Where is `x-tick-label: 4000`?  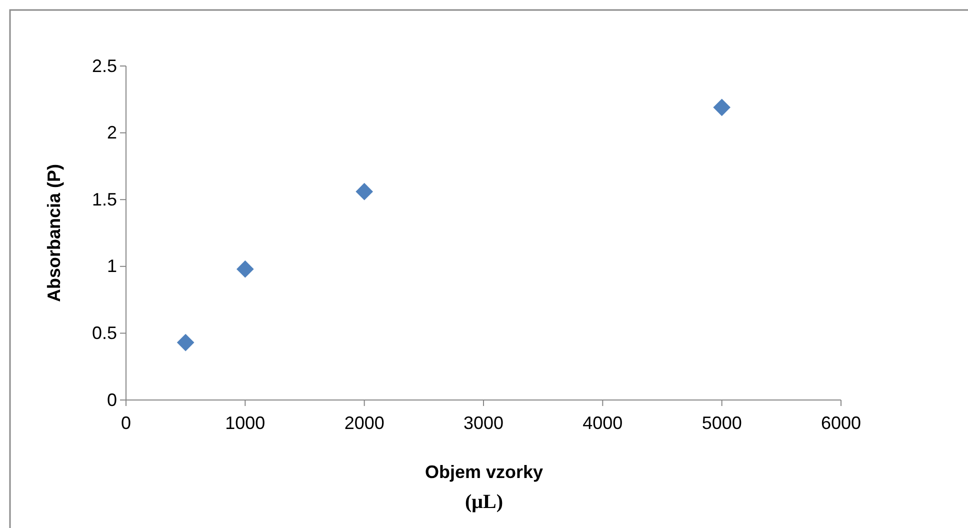 x-tick-label: 4000 is located at coordinates (602, 422).